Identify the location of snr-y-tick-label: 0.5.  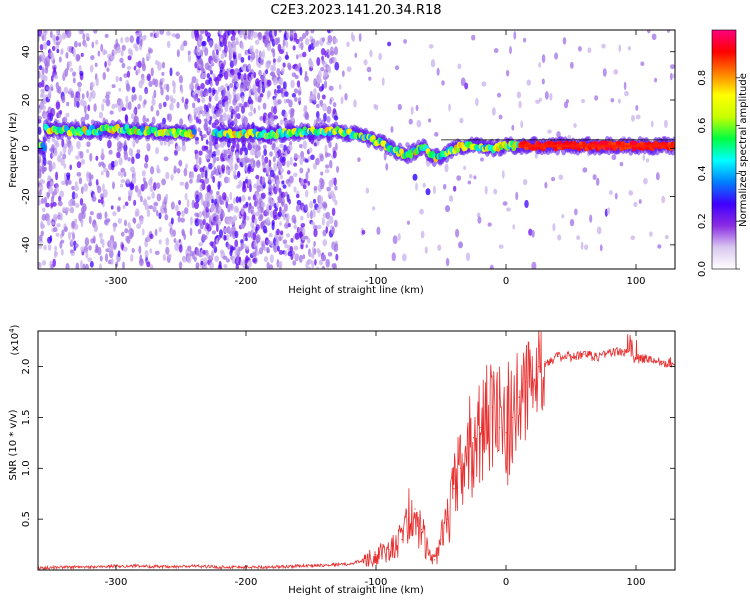
(26, 519).